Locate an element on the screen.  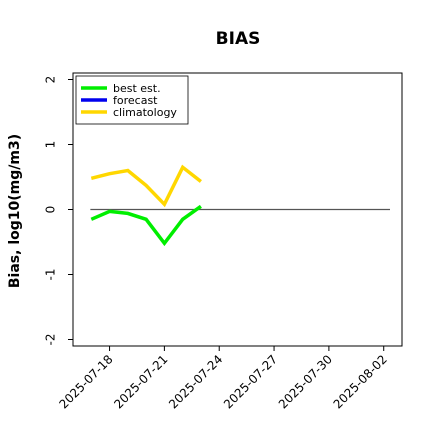
chart-title: BIAS is located at coordinates (238, 39).